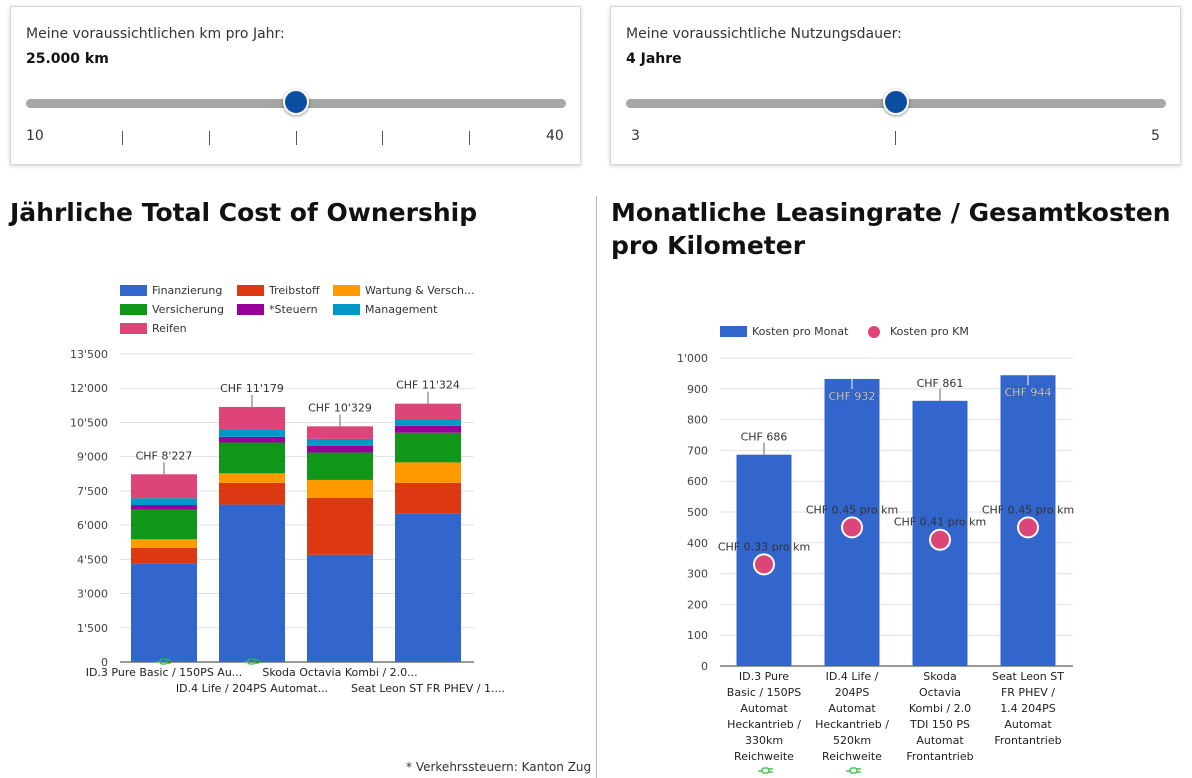 The image size is (1192, 778). Describe the element at coordinates (92, 491) in the screenshot. I see `y-tick-label: 7'500` at that location.